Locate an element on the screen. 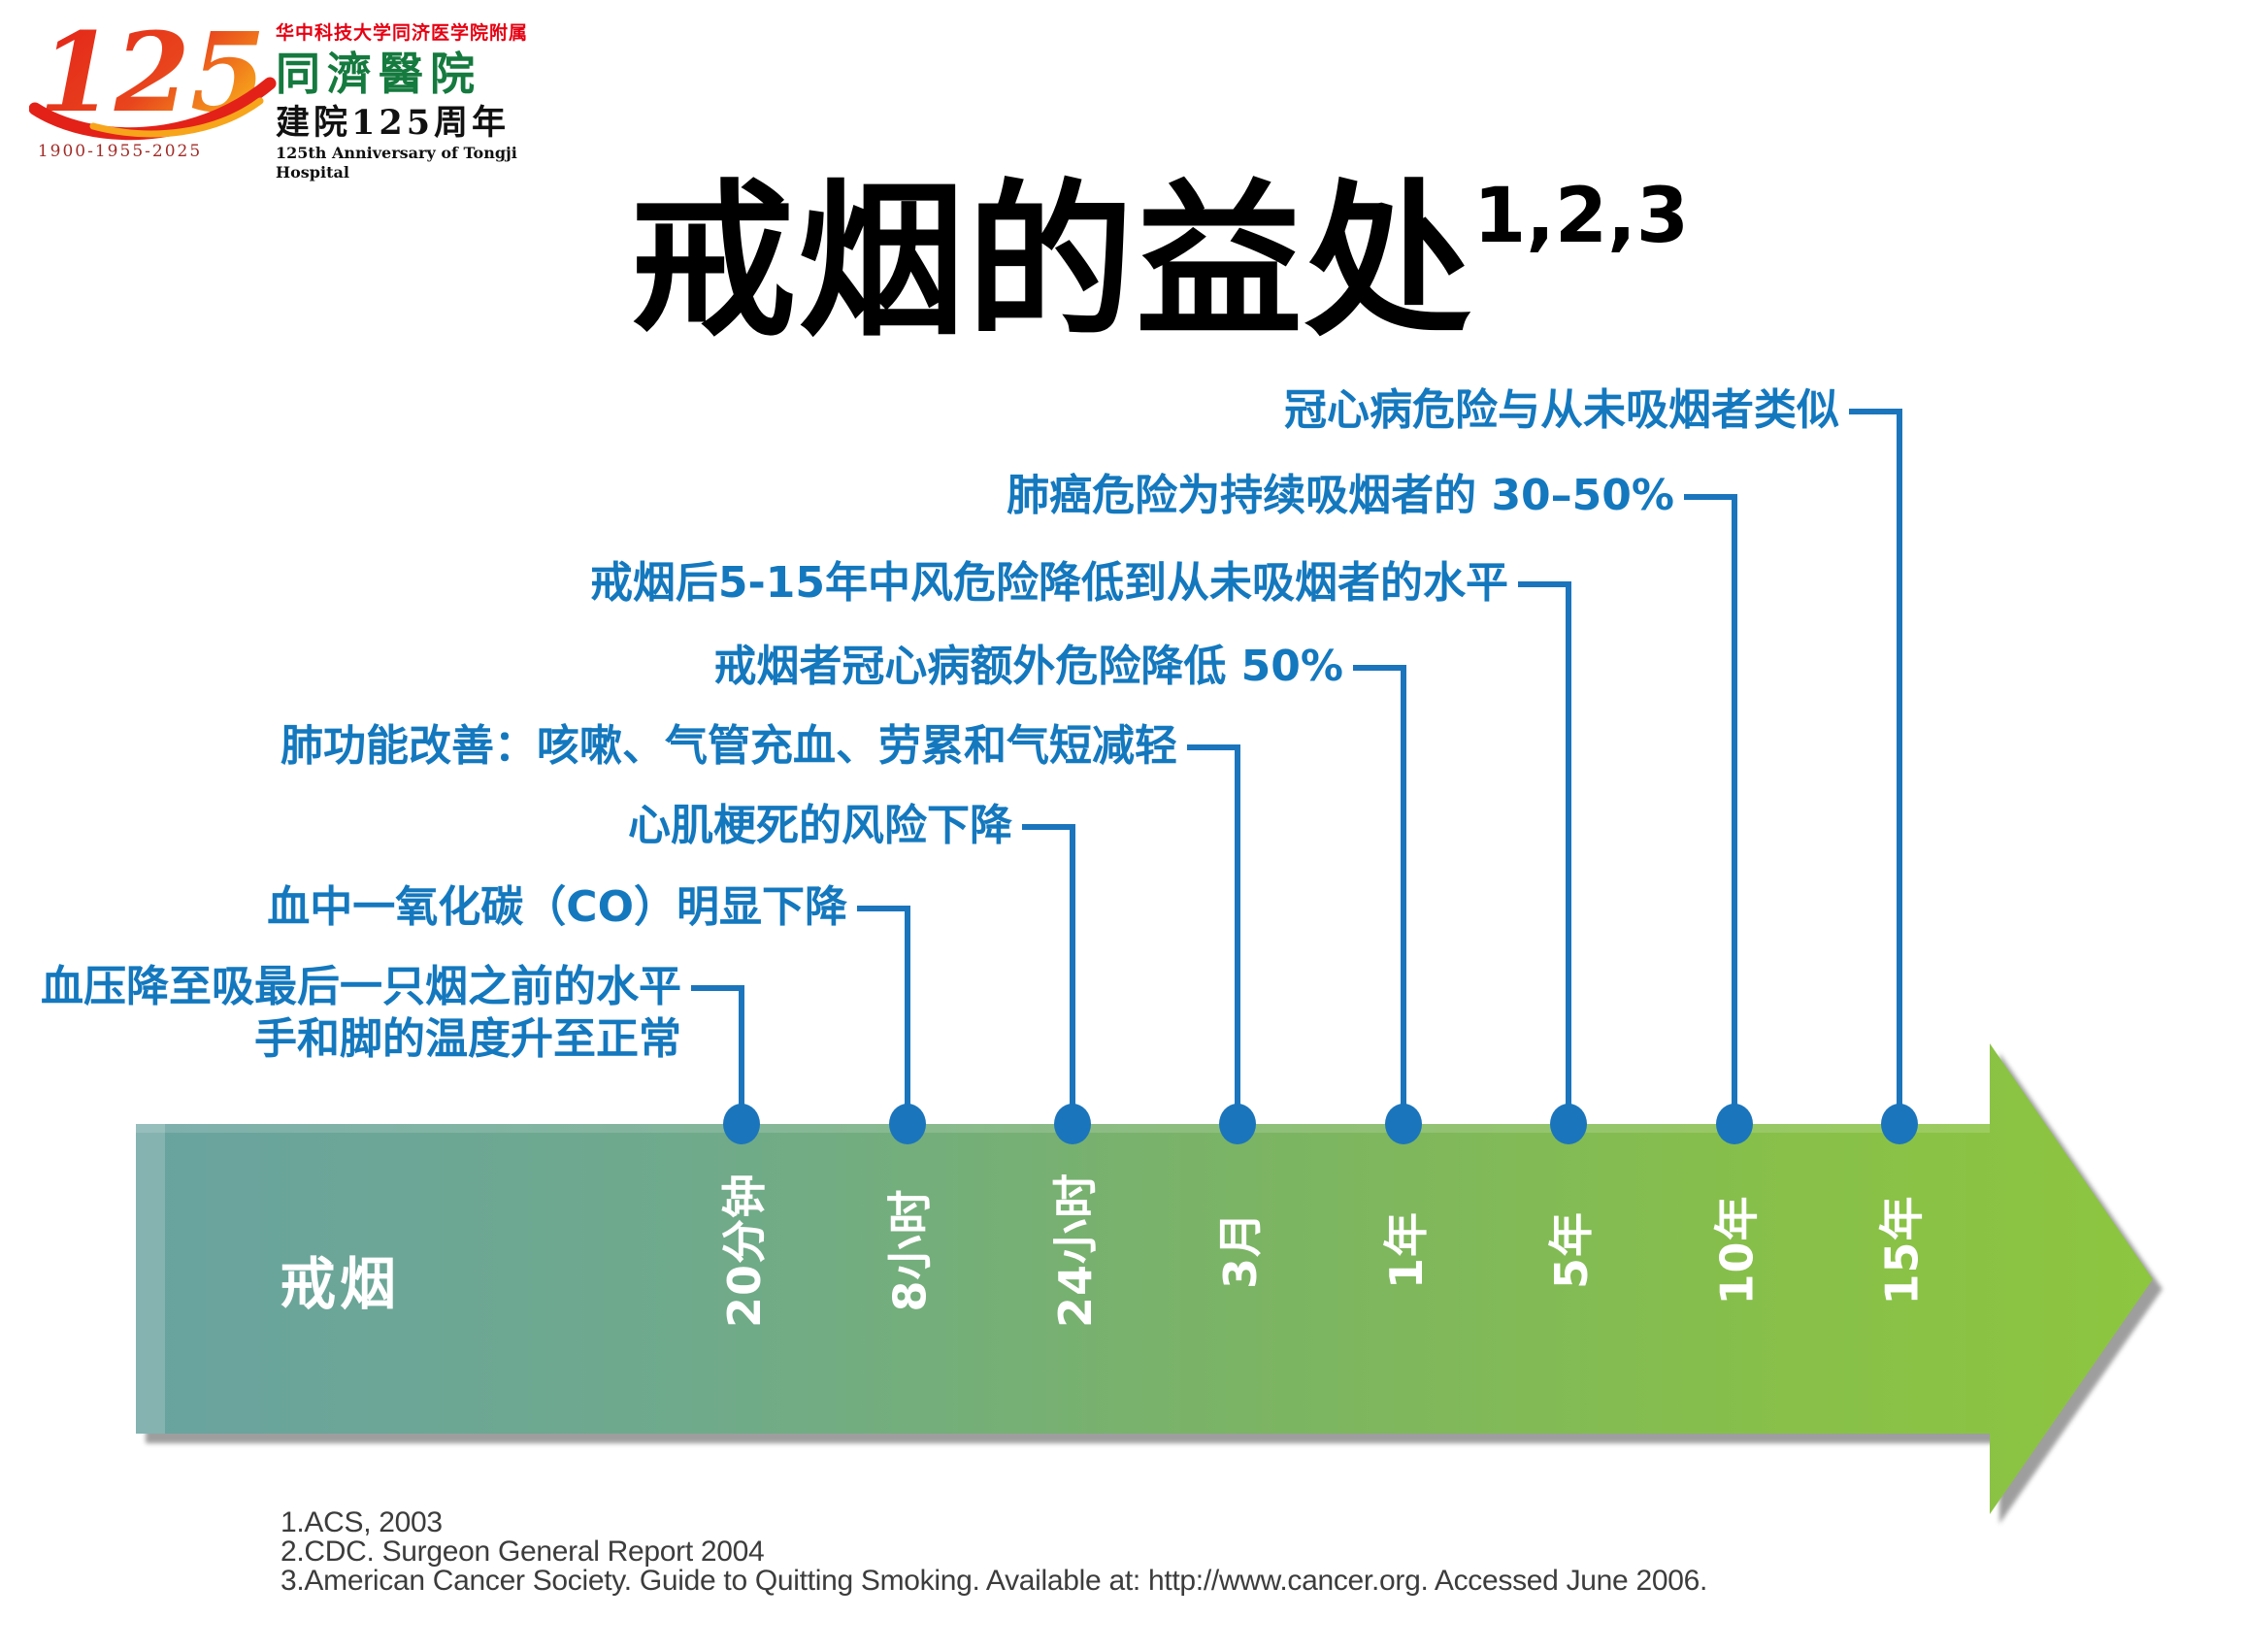 This screenshot has height=1652, width=2245. benefit-annotation: 血压降至吸最后一只烟之前的水平 手和脚的温度升至正常 is located at coordinates (361, 1013).